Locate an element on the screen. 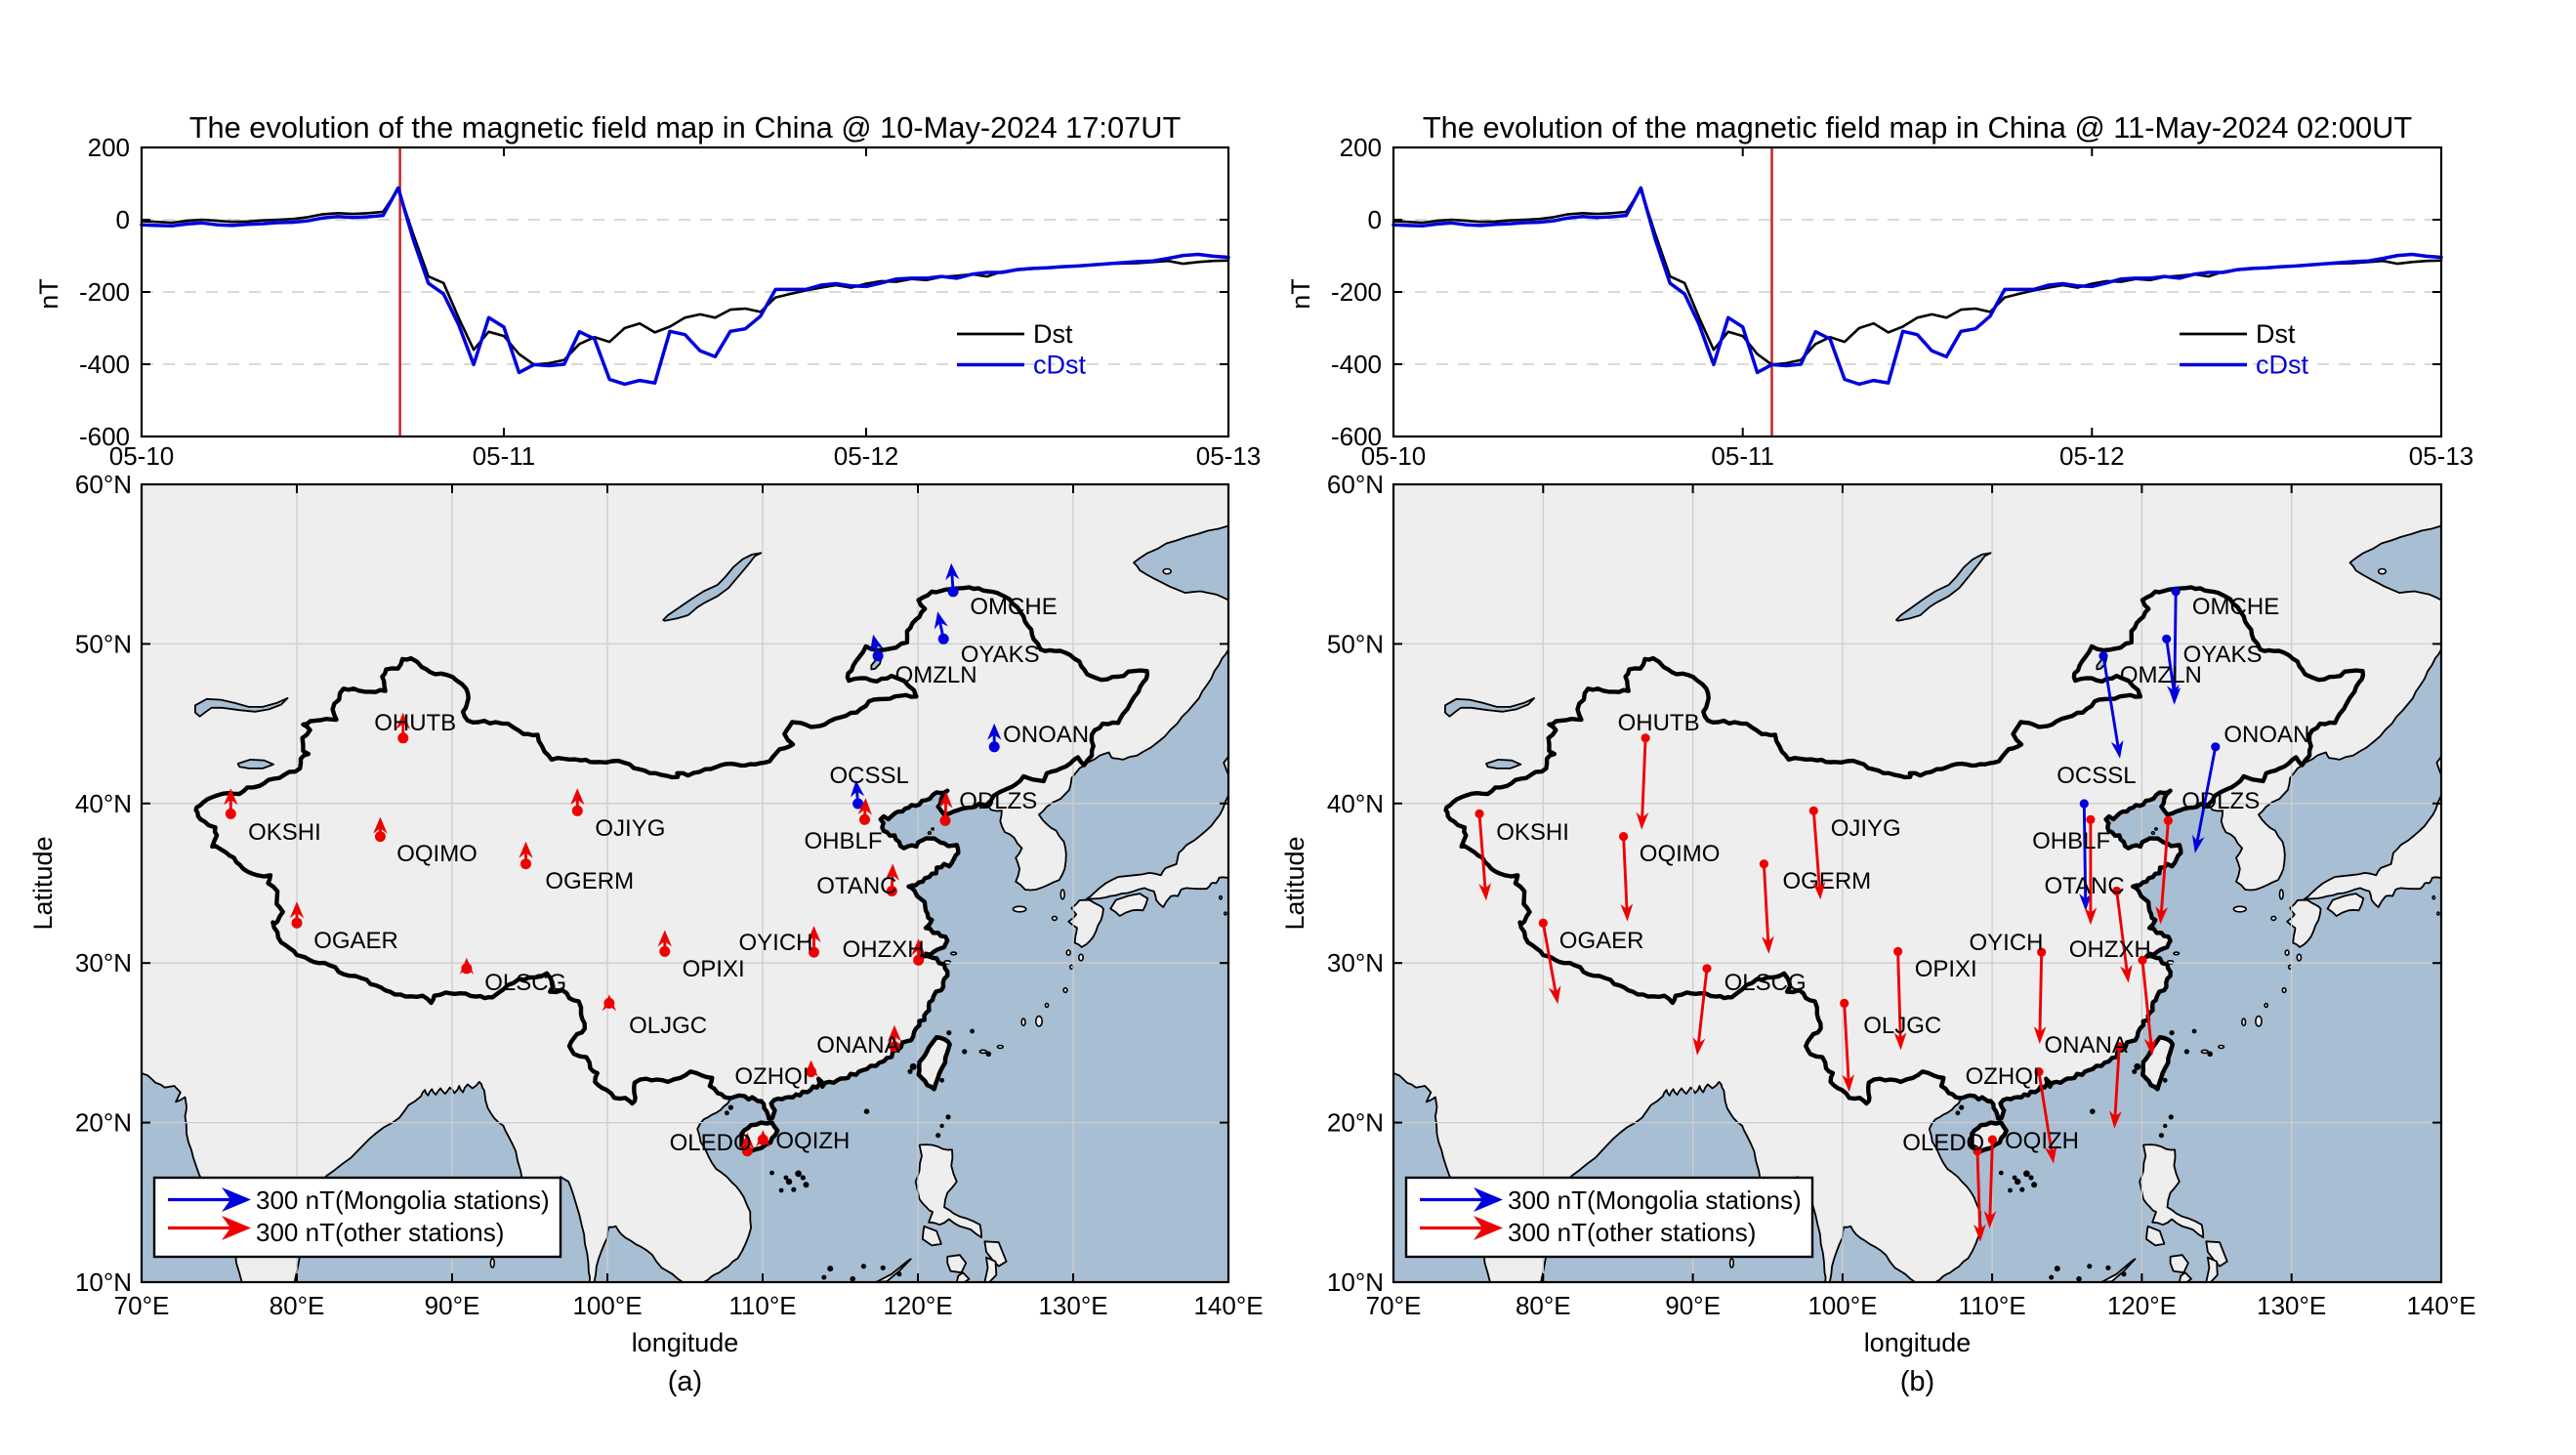 This screenshot has width=2576, height=1455. svg-text: 05-12 is located at coordinates (2092, 456).